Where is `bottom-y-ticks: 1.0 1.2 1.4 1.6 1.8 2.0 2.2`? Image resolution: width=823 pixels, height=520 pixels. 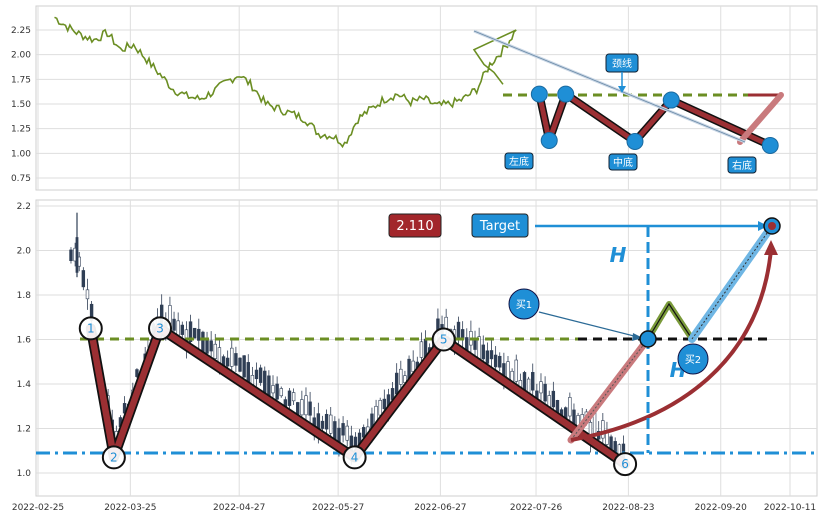 bottom-y-ticks: 1.0 1.2 1.4 1.6 1.8 2.0 2.2 is located at coordinates (24, 340).